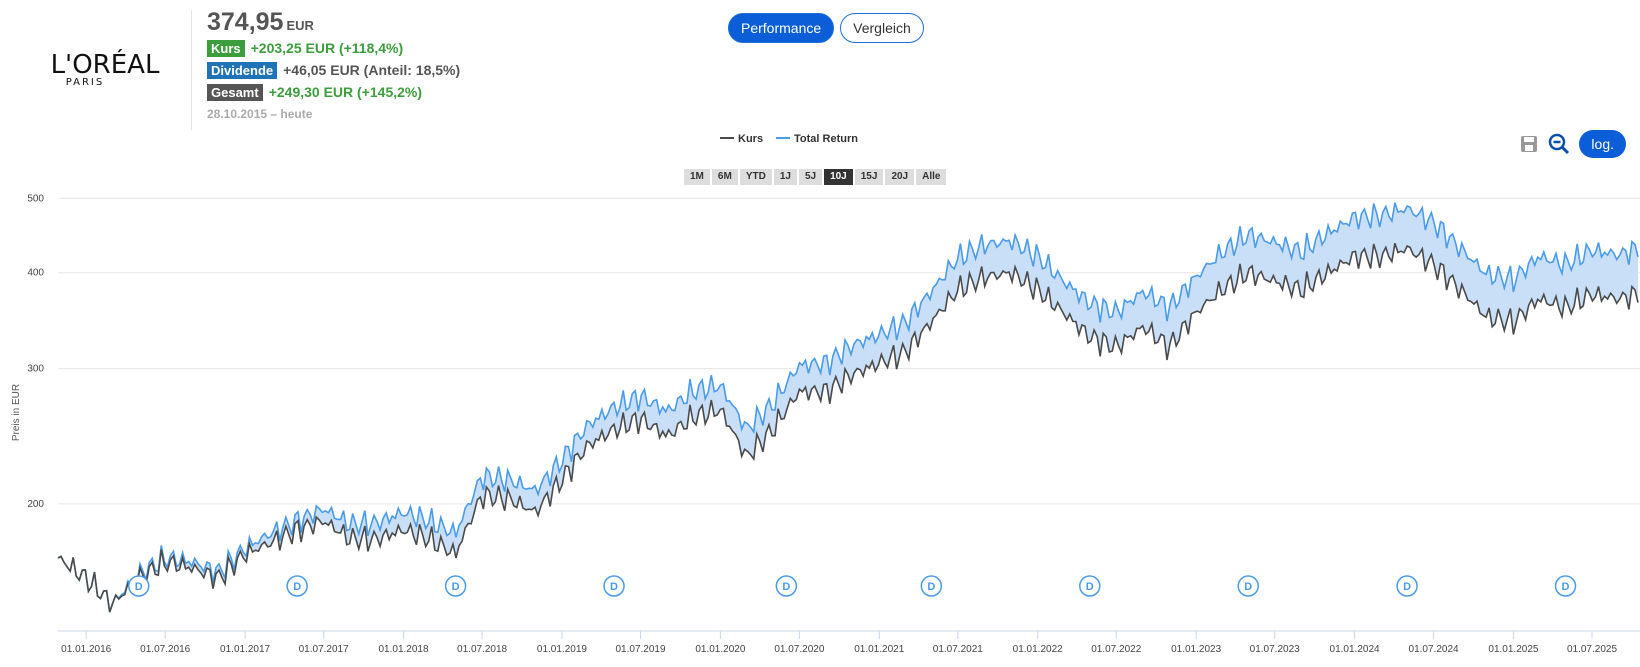  Describe the element at coordinates (562, 649) in the screenshot. I see `x-tick-label: 01.01.2019` at that location.